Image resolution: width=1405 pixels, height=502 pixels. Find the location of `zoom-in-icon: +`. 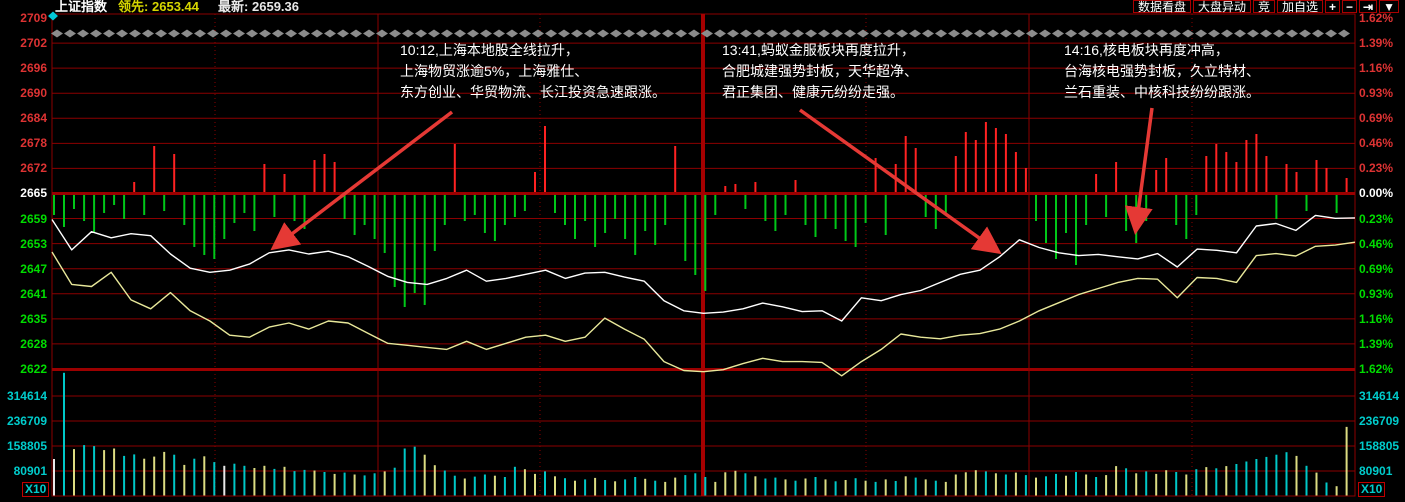

zoom-in-icon: + is located at coordinates (1333, 6).